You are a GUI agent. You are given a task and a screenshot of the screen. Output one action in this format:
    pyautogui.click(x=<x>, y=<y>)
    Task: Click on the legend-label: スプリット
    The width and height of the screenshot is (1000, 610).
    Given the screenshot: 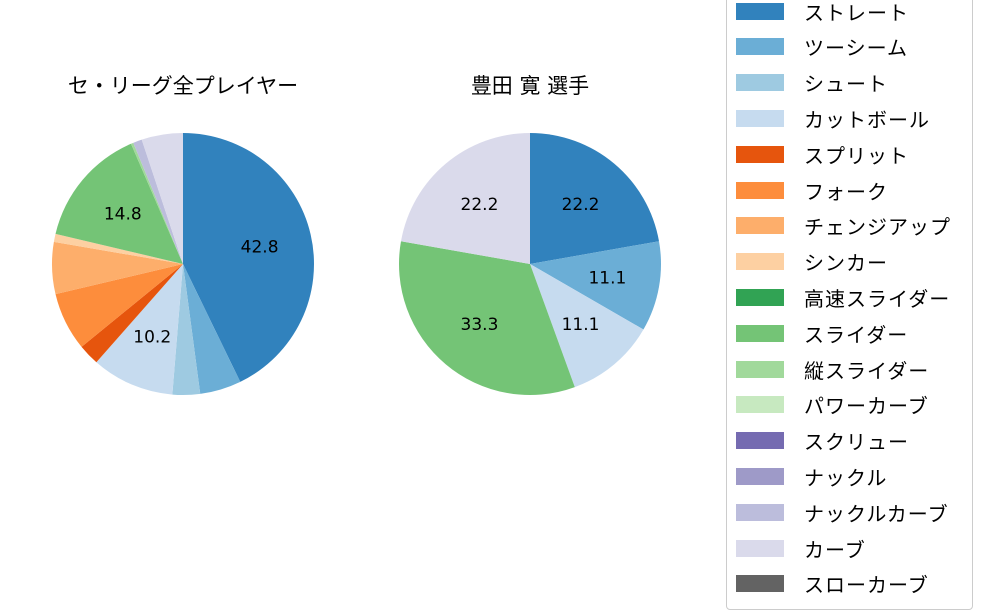 What is the action you would take?
    pyautogui.click(x=856, y=155)
    